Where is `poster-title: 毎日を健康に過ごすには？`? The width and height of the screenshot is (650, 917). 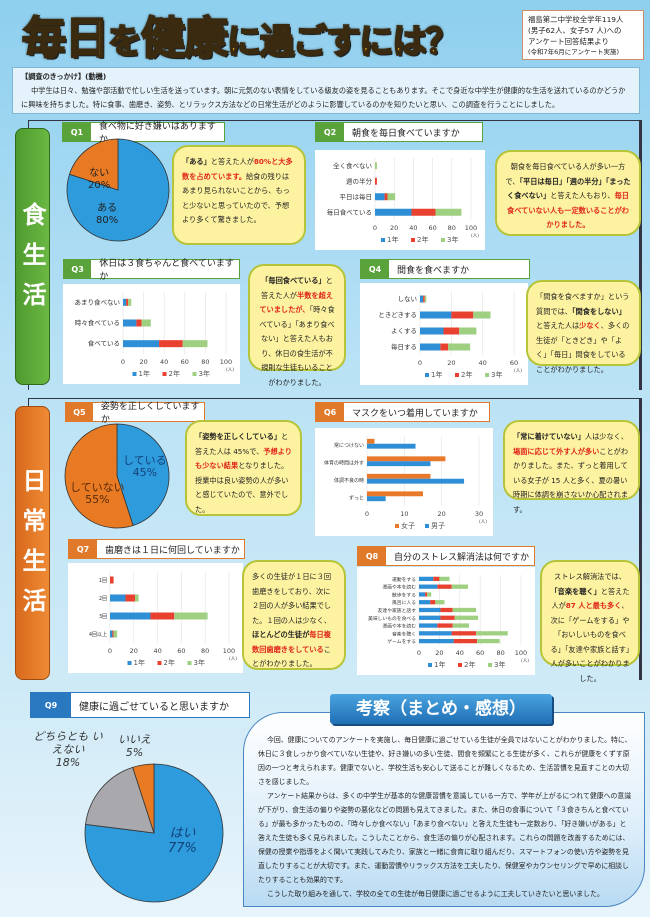 poster-title: 毎日を健康に過ごすには？ is located at coordinates (240, 34).